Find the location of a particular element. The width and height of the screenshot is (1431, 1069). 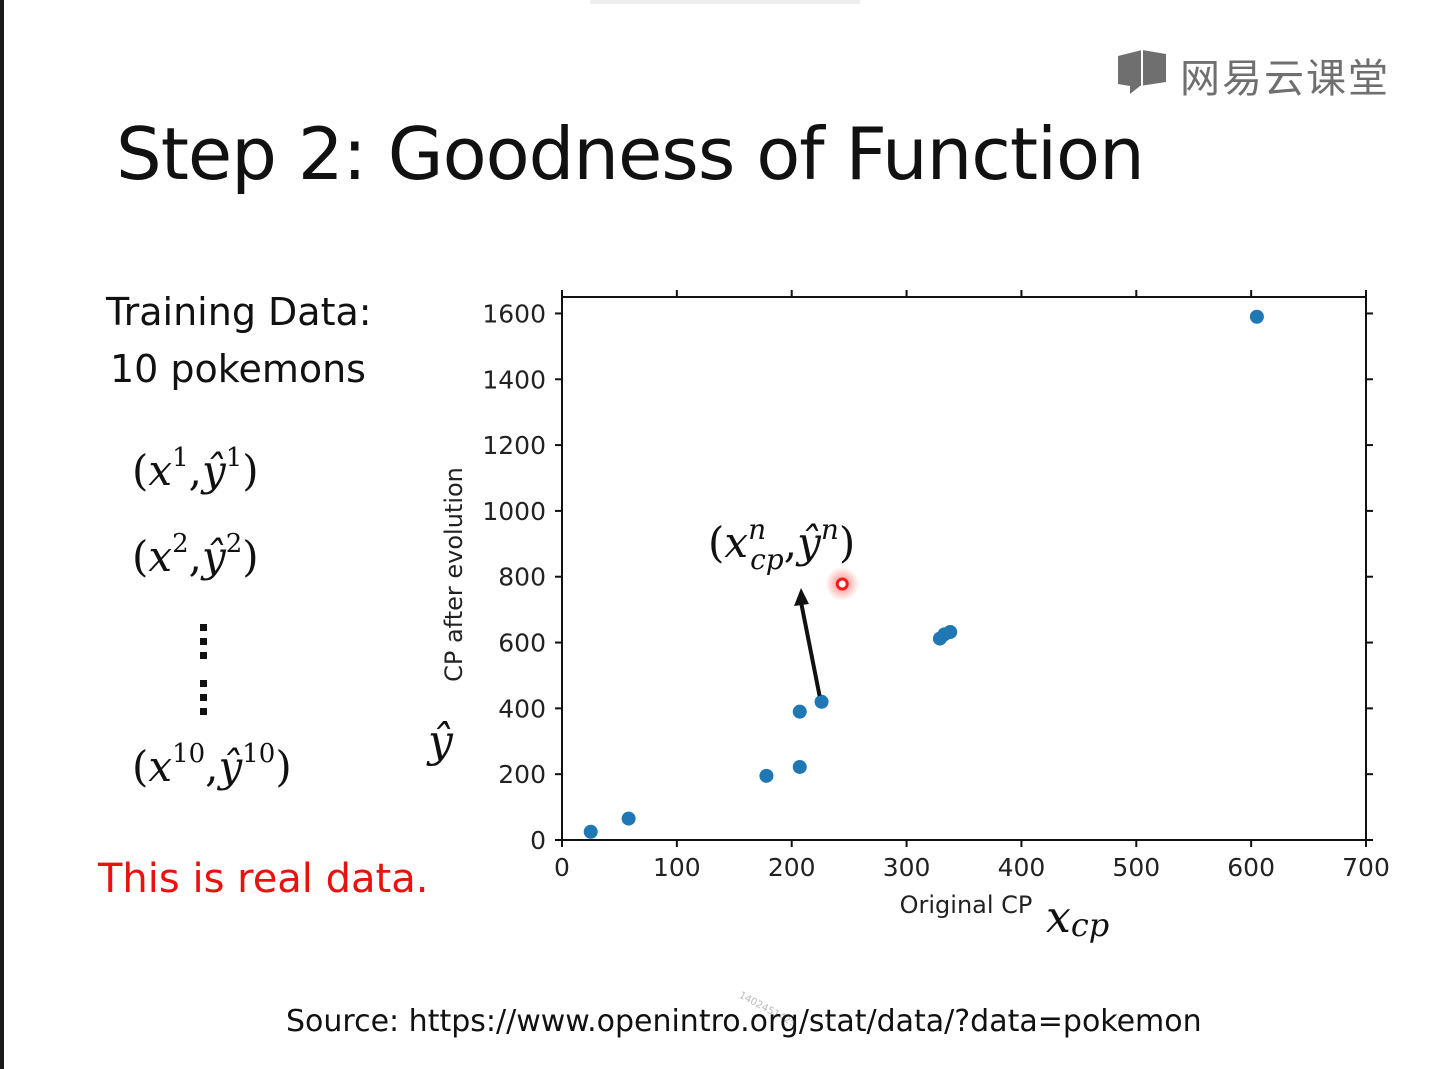

annot-x: x is located at coordinates (736, 542).